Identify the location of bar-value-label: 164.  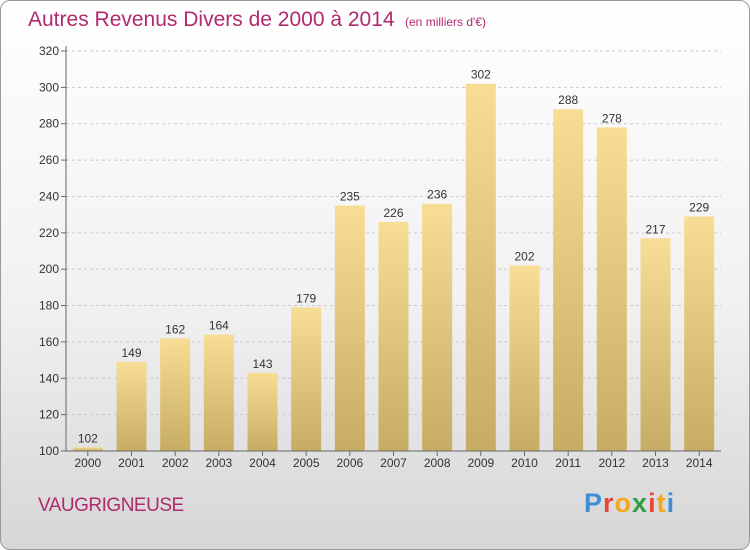
(219, 326).